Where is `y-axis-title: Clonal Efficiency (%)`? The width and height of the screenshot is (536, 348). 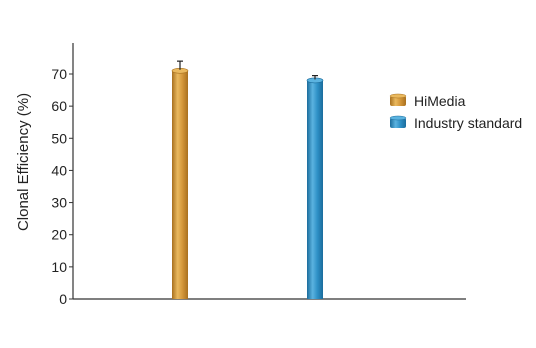 y-axis-title: Clonal Efficiency (%) is located at coordinates (23, 162).